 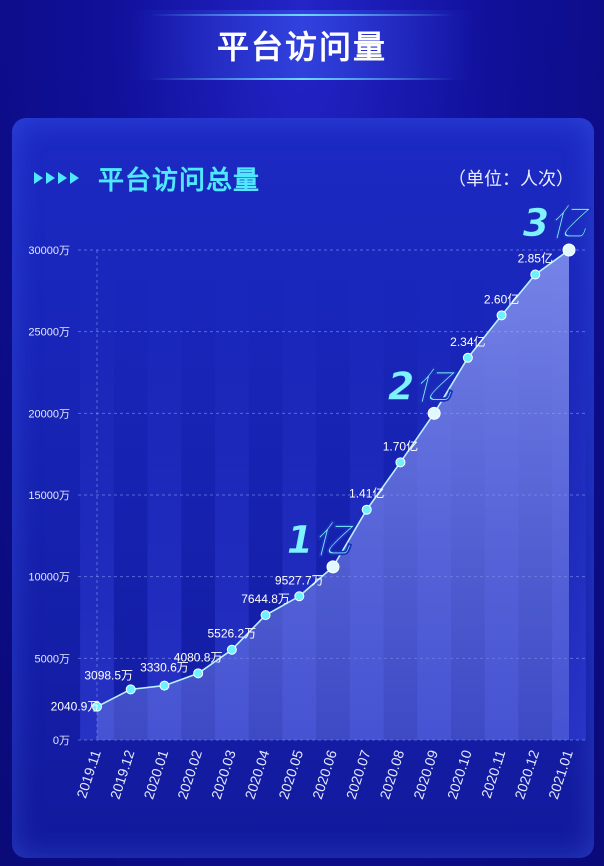 I want to click on y-tick-label: 25000万, so click(x=49, y=333).